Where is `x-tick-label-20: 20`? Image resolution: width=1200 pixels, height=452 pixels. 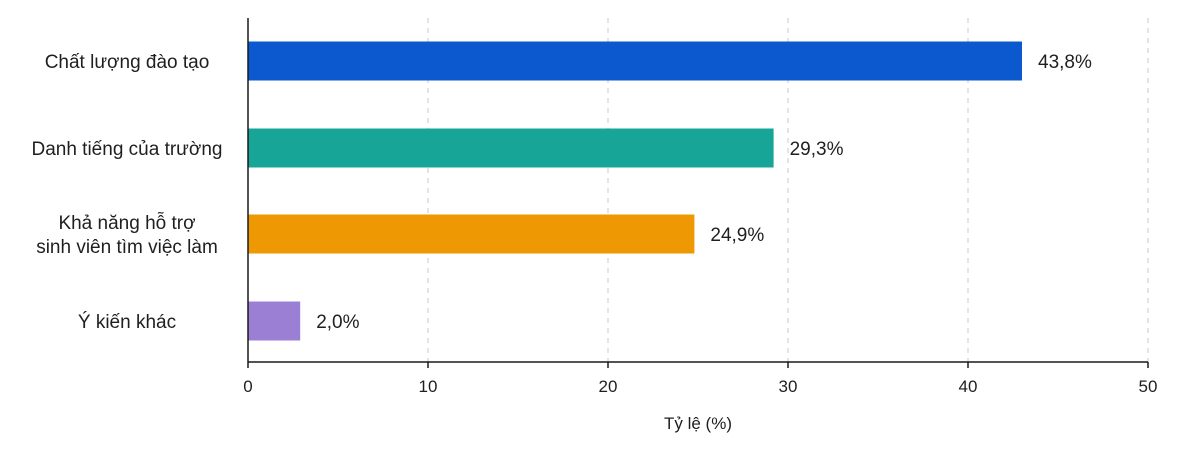 x-tick-label-20: 20 is located at coordinates (608, 386).